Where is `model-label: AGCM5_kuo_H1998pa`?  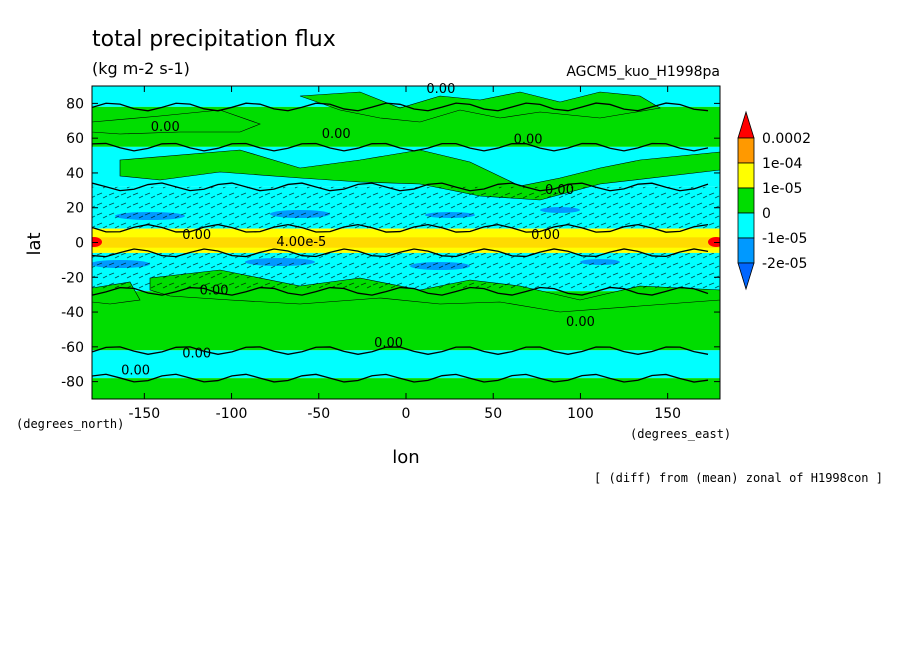 model-label: AGCM5_kuo_H1998pa is located at coordinates (643, 72).